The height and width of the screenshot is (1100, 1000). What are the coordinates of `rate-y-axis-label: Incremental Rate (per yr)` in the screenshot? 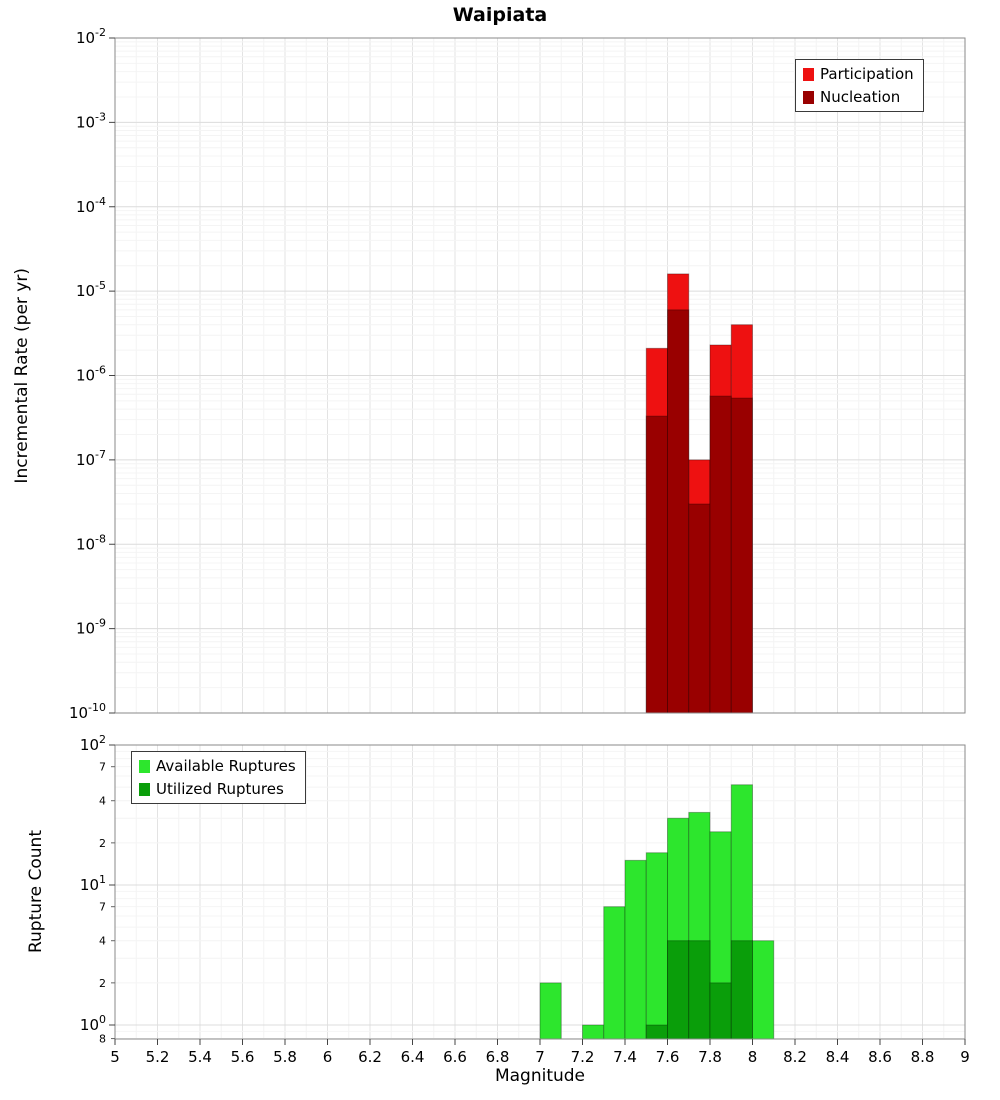 It's located at (22, 375).